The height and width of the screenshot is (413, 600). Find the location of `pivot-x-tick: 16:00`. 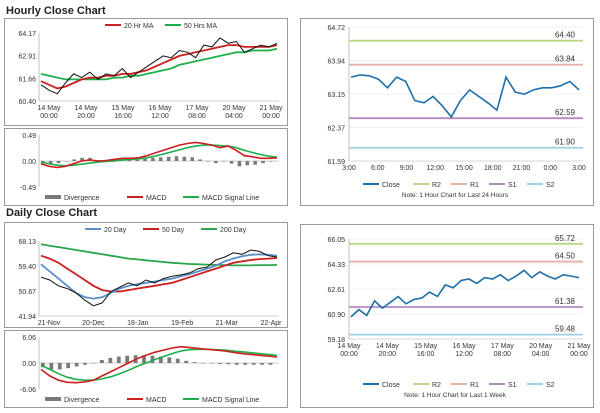

pivot-x-tick: 16:00 is located at coordinates (426, 354).